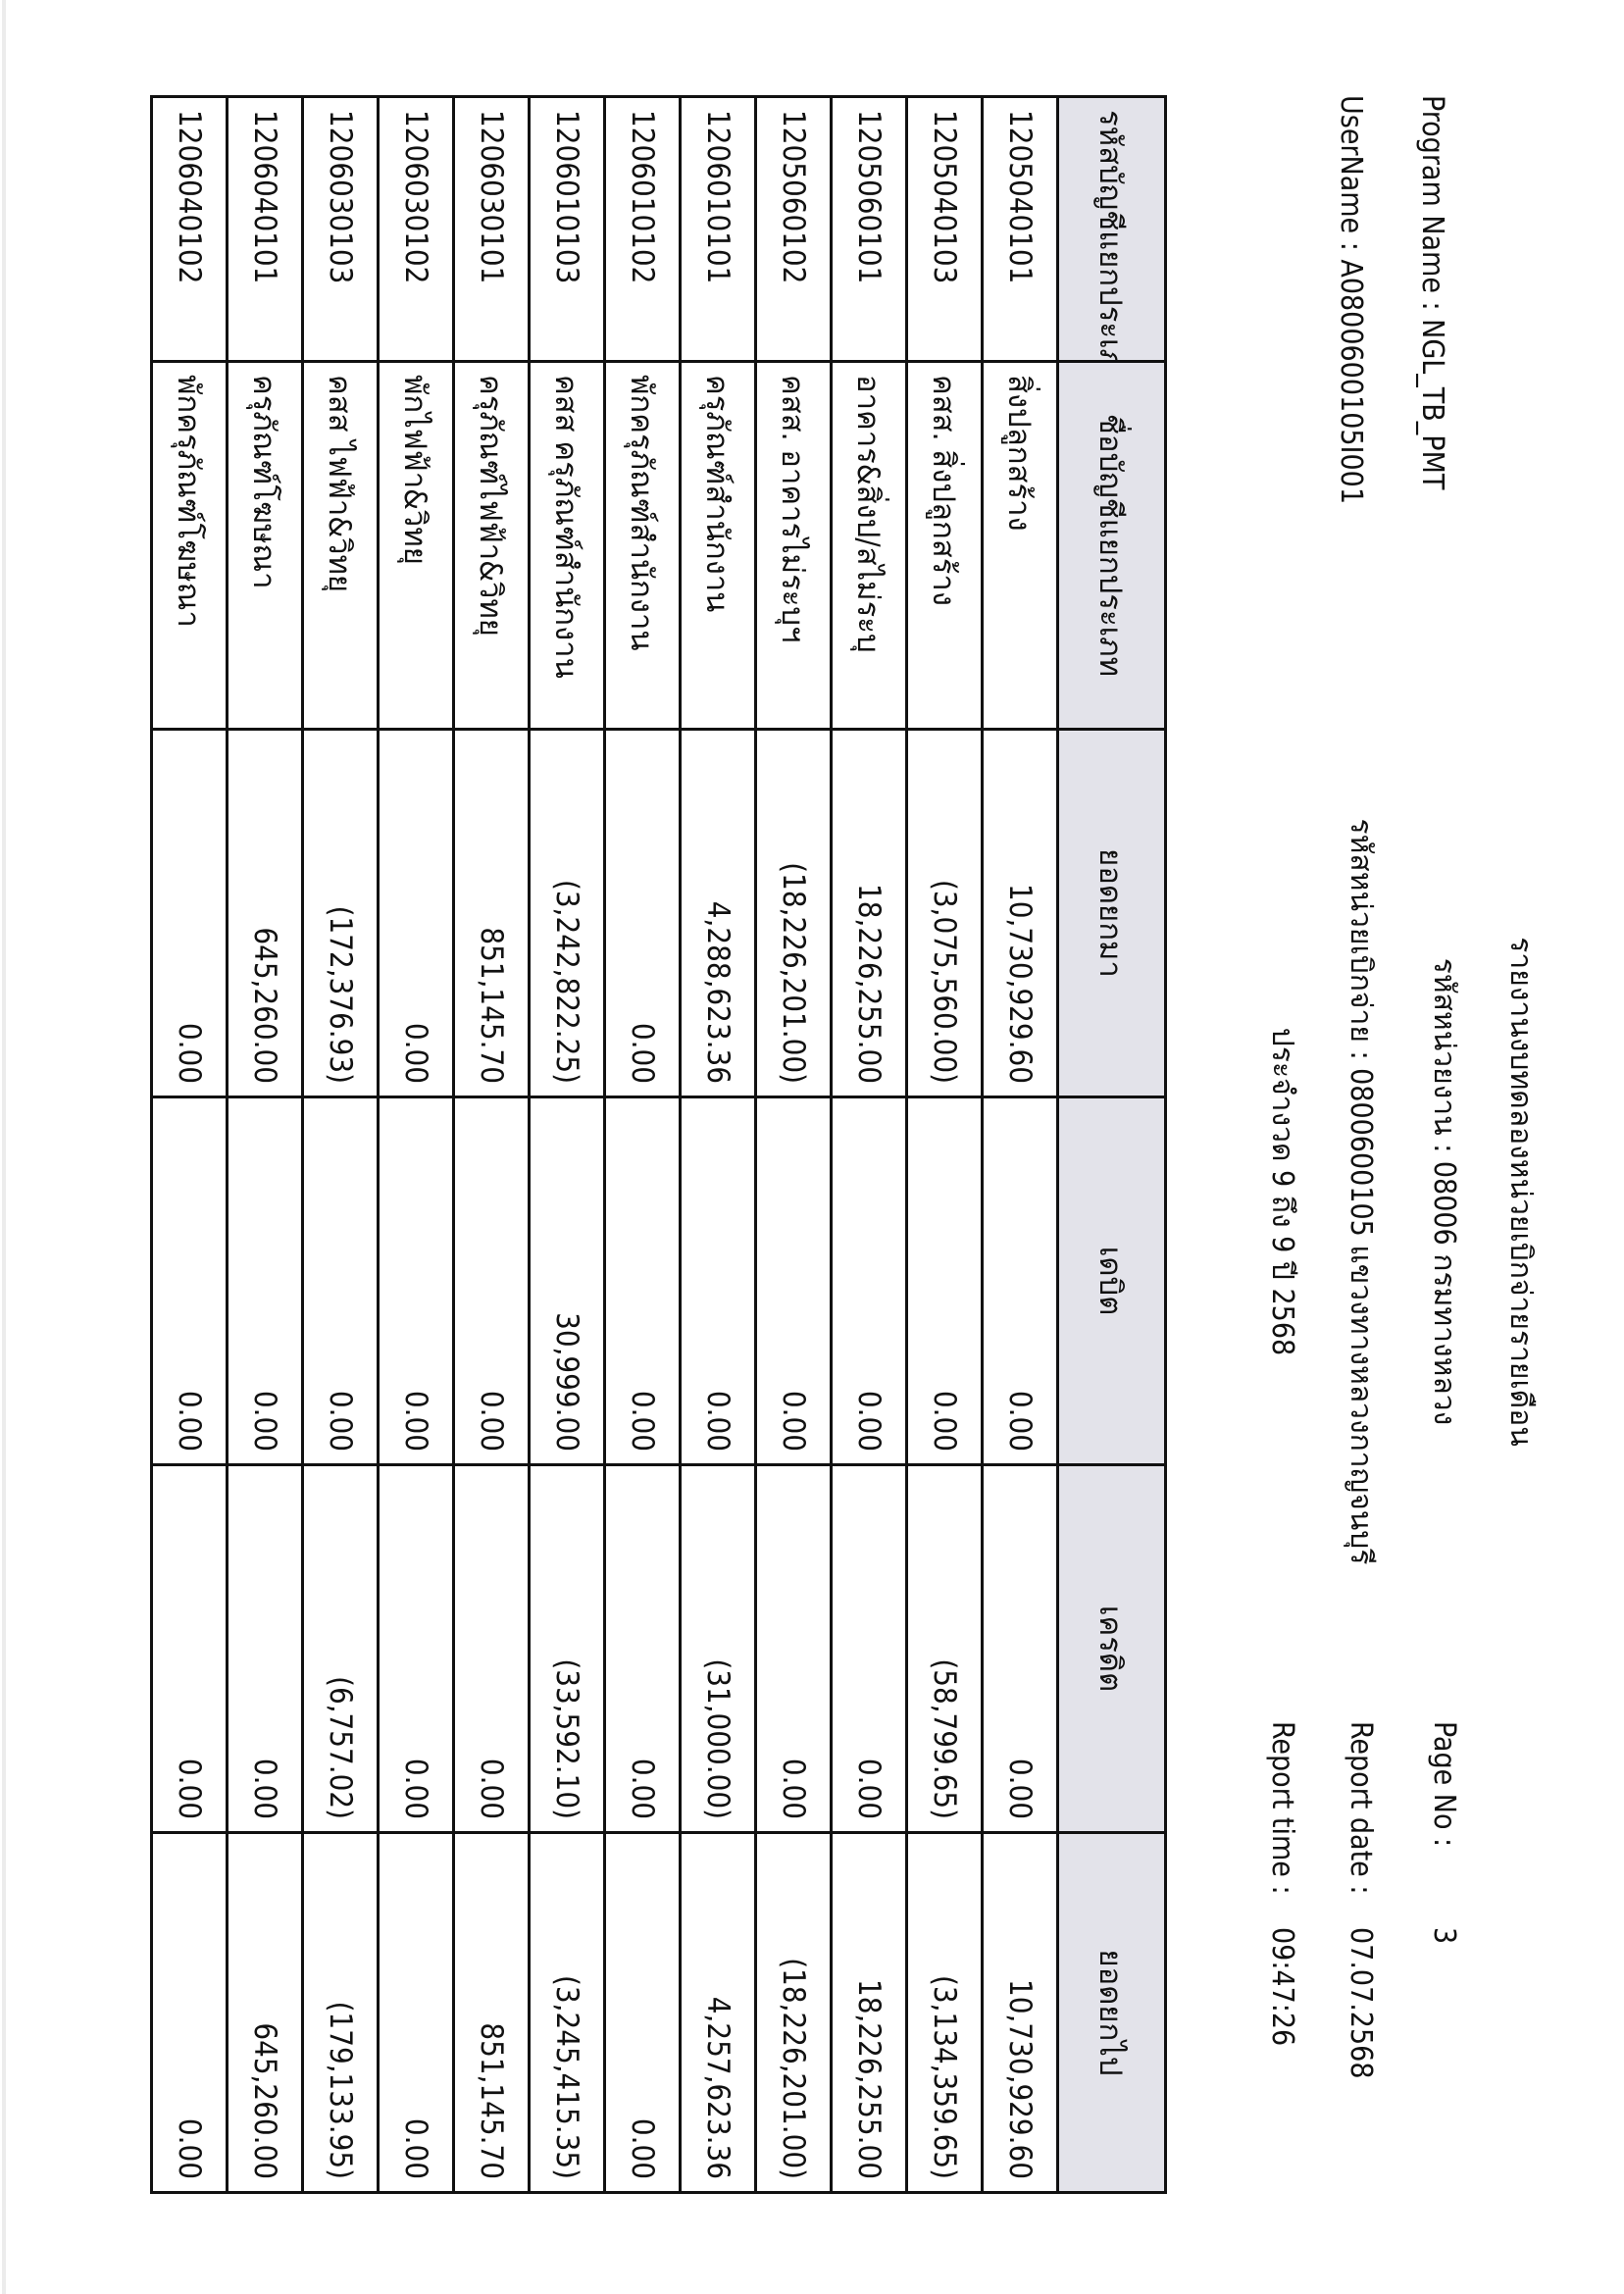  I want to click on report-date-value: 07.07.2568, so click(1361, 2003).